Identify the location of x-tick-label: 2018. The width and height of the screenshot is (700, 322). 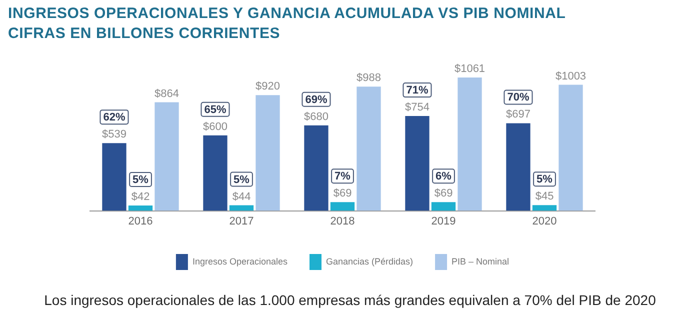
(342, 221).